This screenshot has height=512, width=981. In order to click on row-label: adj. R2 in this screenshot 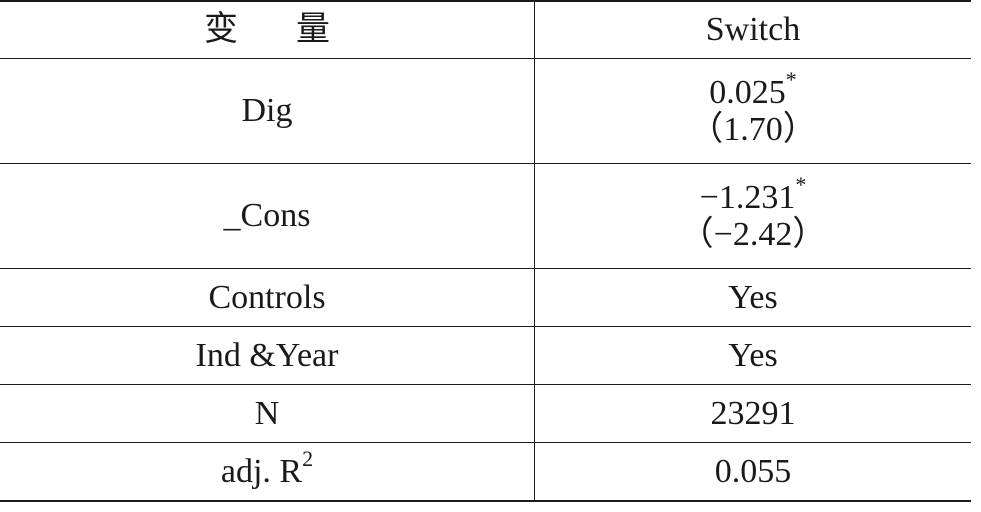, I will do `click(266, 468)`.